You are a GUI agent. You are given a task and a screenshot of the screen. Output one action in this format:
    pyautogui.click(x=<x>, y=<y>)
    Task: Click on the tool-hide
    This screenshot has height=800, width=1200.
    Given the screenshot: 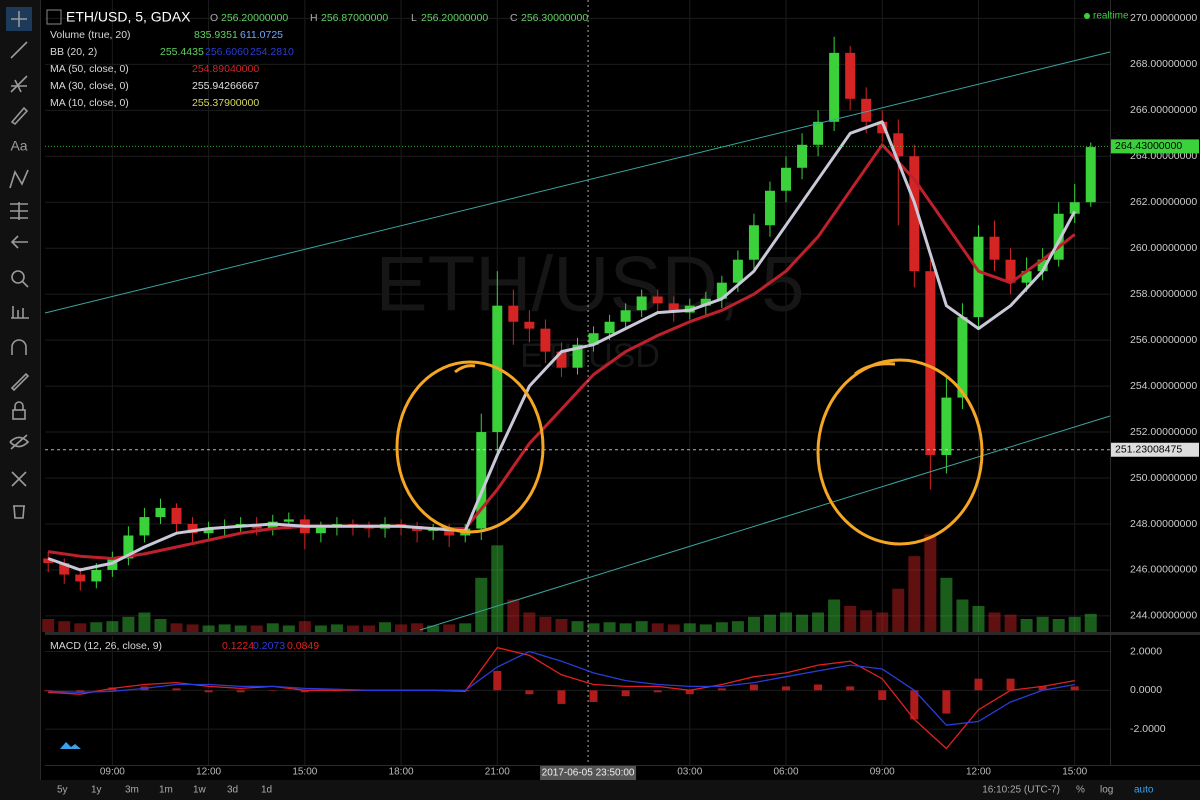 What is the action you would take?
    pyautogui.click(x=19, y=442)
    